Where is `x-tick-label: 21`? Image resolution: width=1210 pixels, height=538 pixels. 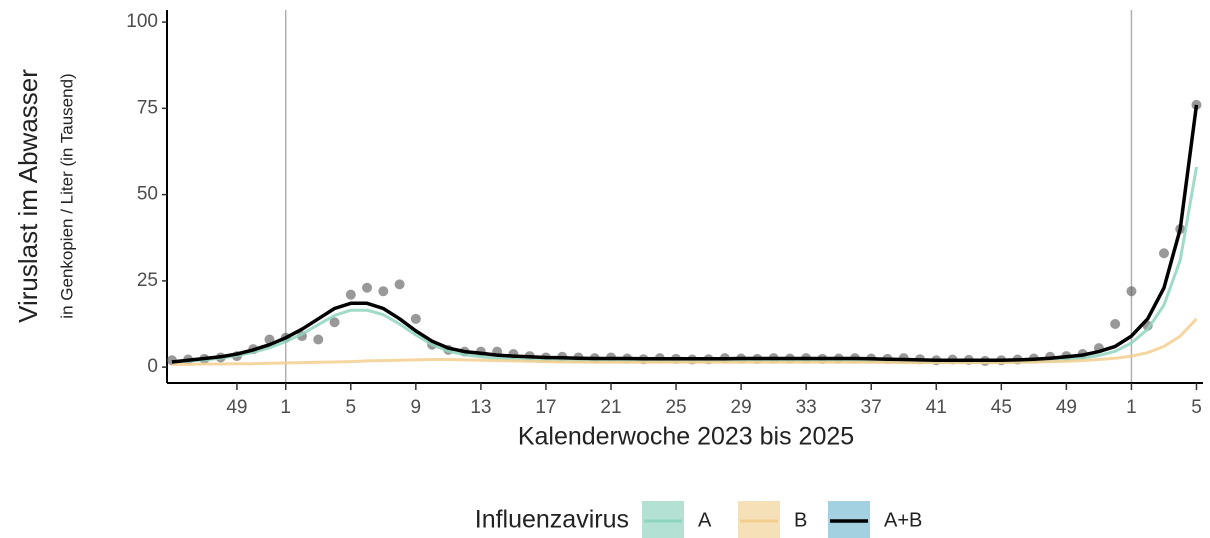 x-tick-label: 21 is located at coordinates (610, 407).